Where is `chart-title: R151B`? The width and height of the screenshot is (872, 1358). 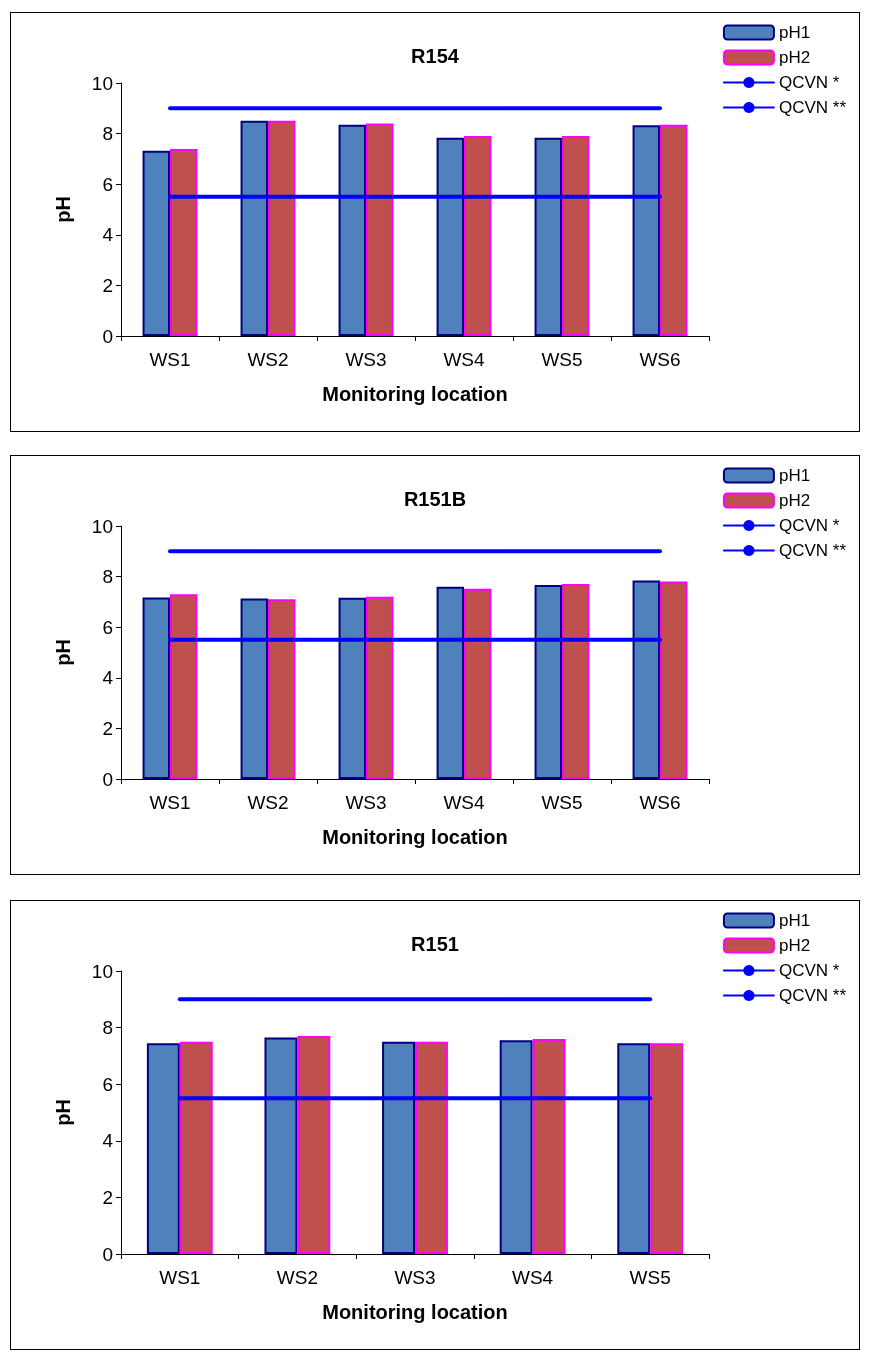
chart-title: R151B is located at coordinates (435, 499).